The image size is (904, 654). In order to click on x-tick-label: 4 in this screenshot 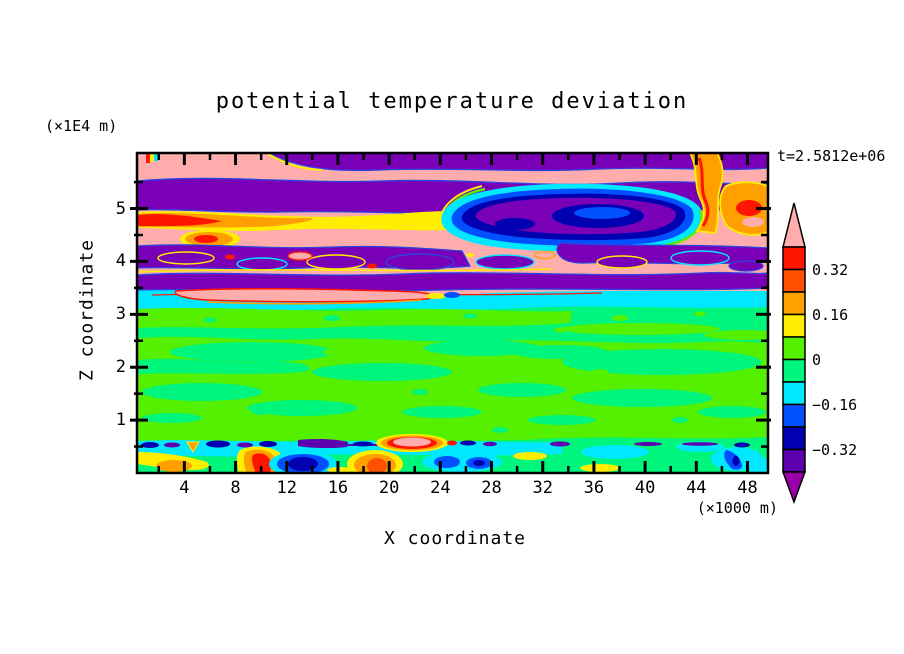, I will do `click(184, 488)`.